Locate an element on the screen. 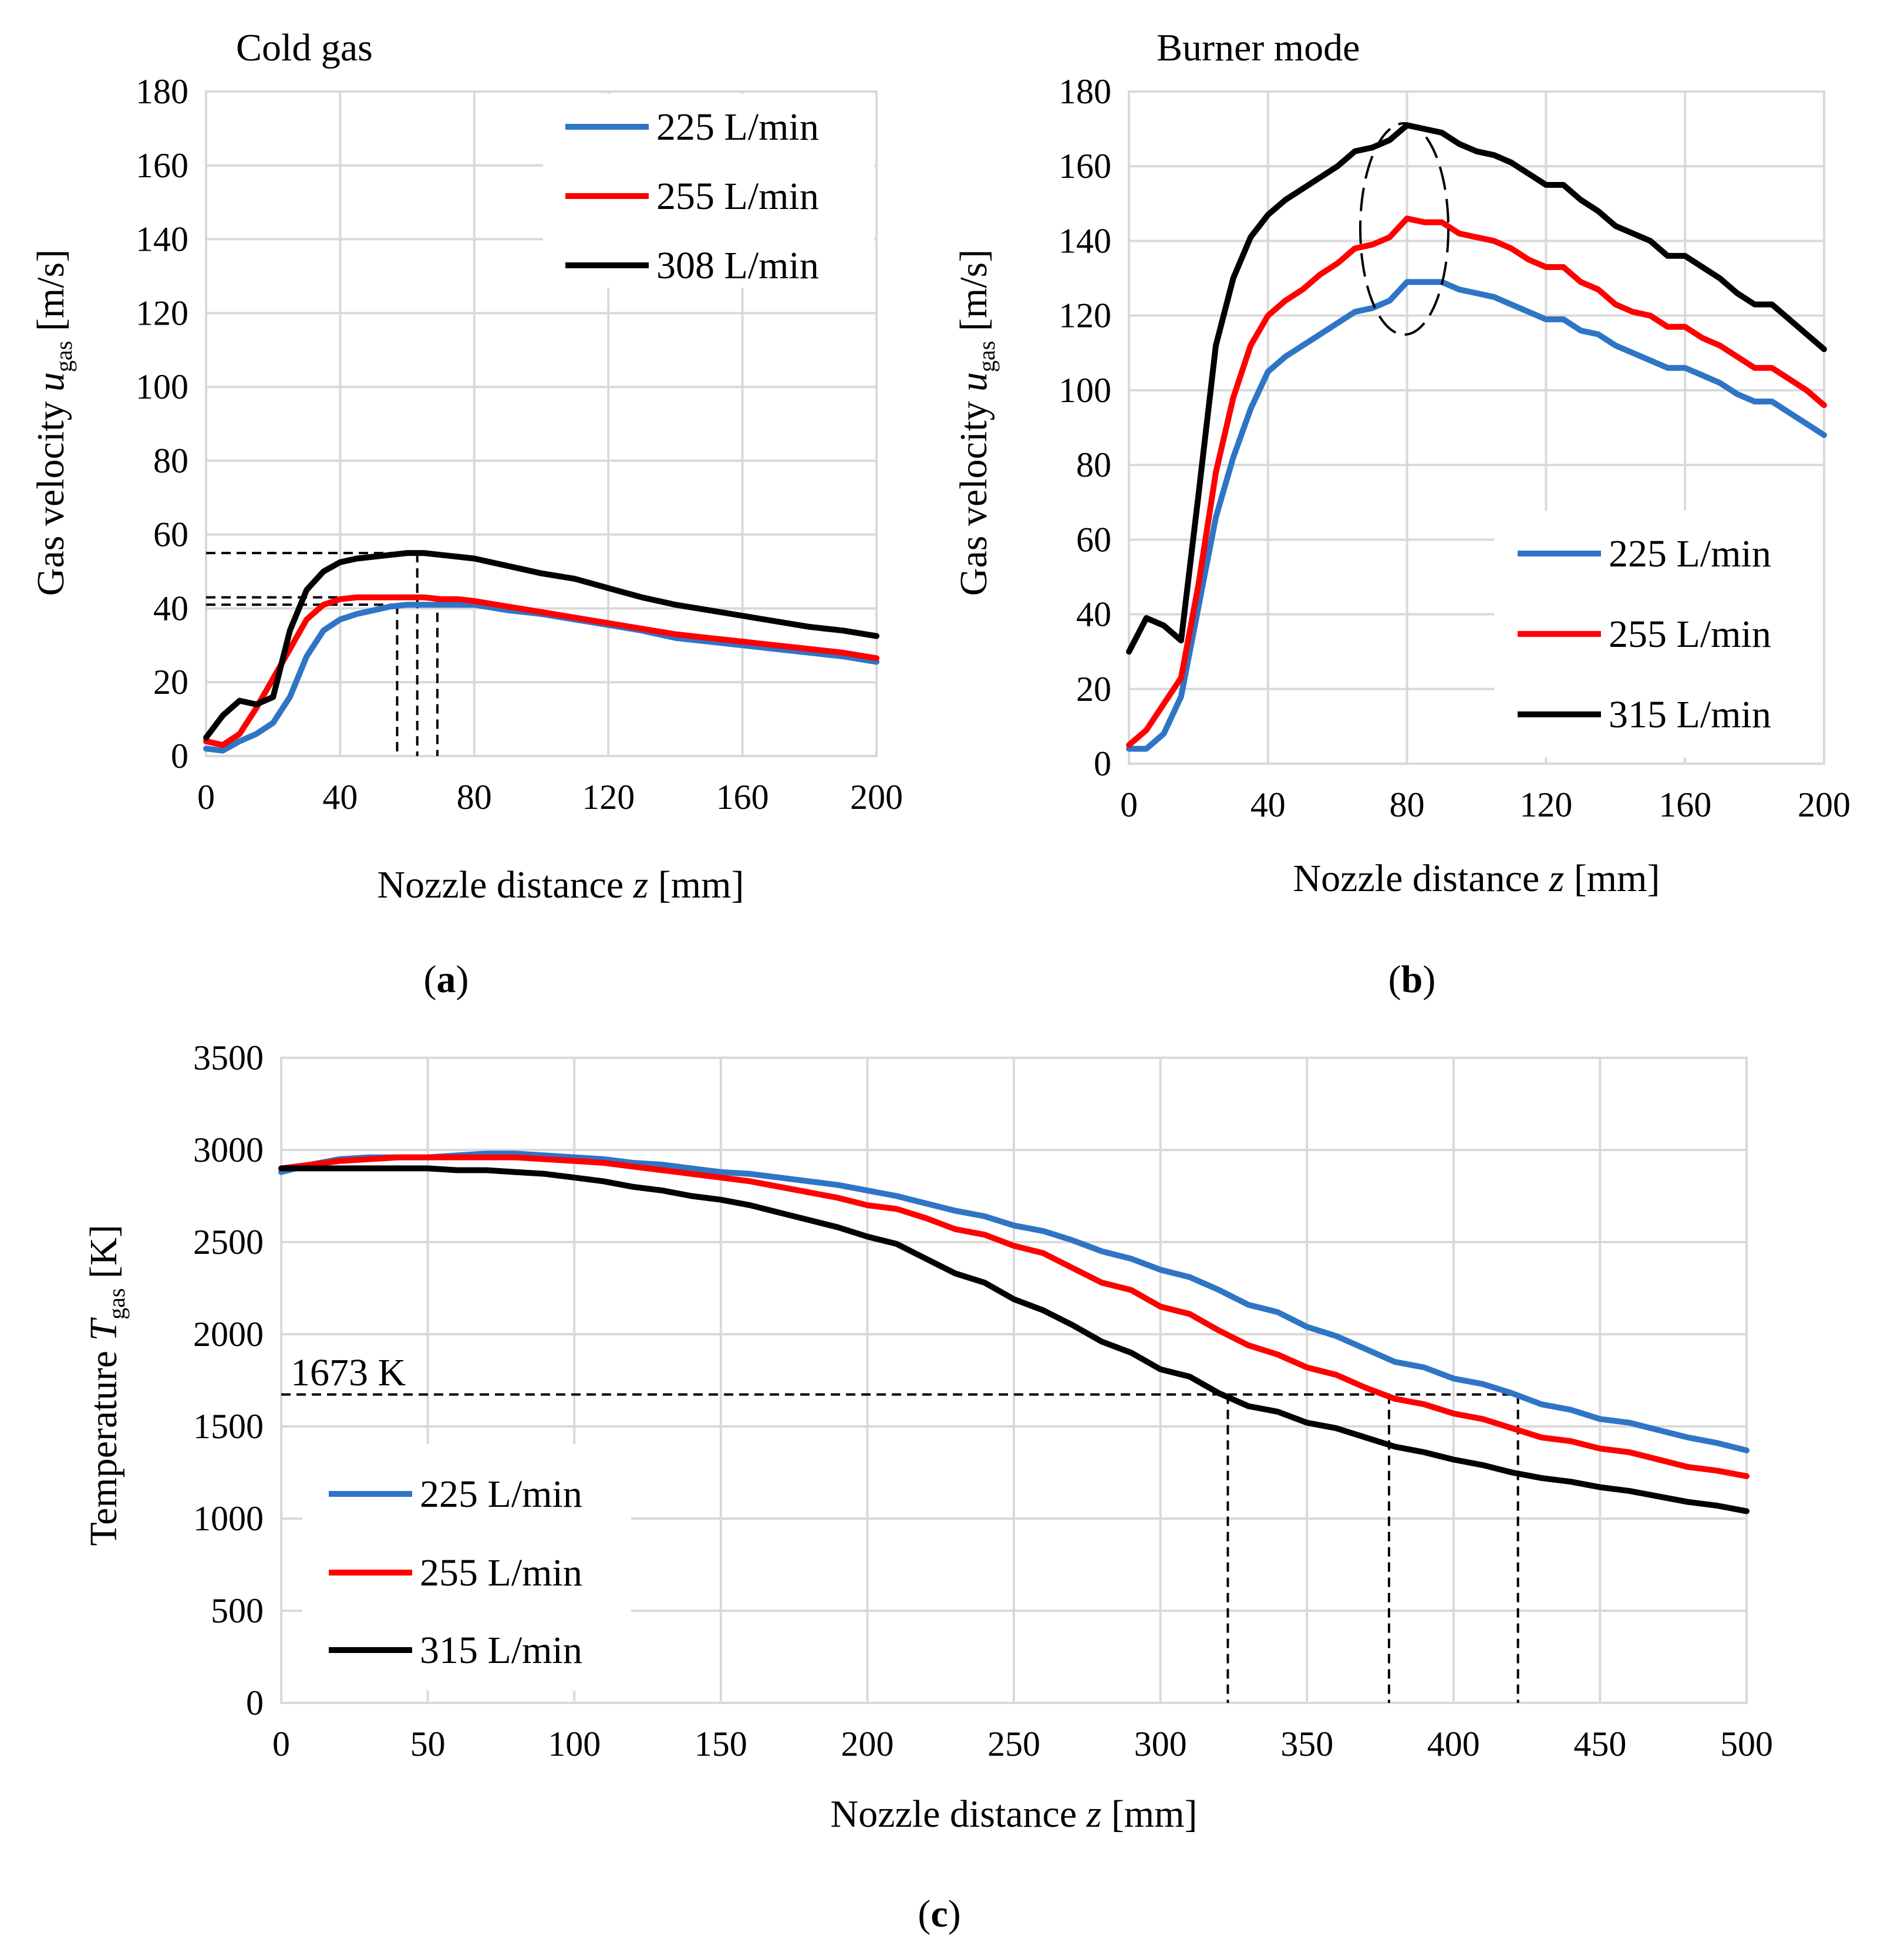 The width and height of the screenshot is (1891, 1960). x-axis-title-c: Nozzle distance z [mm] is located at coordinates (1014, 1814).